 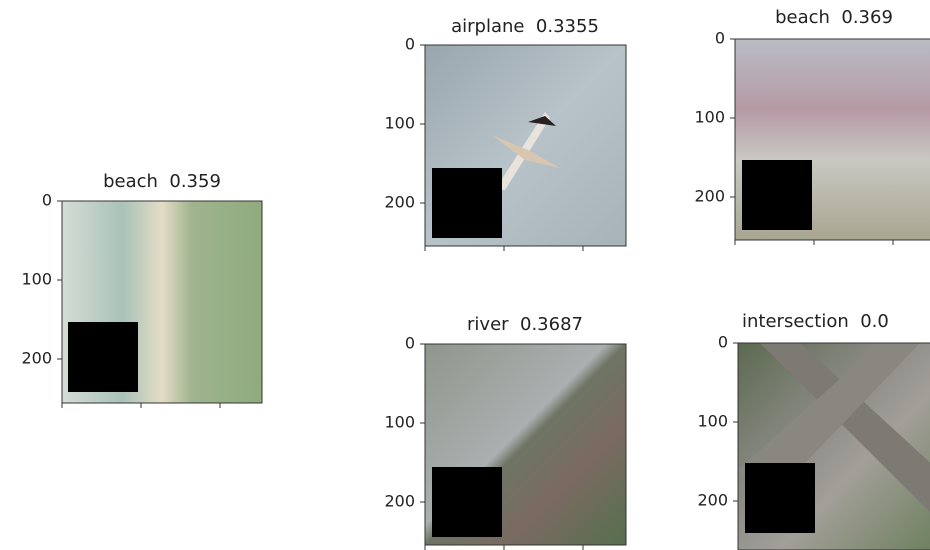 I want to click on panel-title: river 0.3687, so click(x=525, y=324).